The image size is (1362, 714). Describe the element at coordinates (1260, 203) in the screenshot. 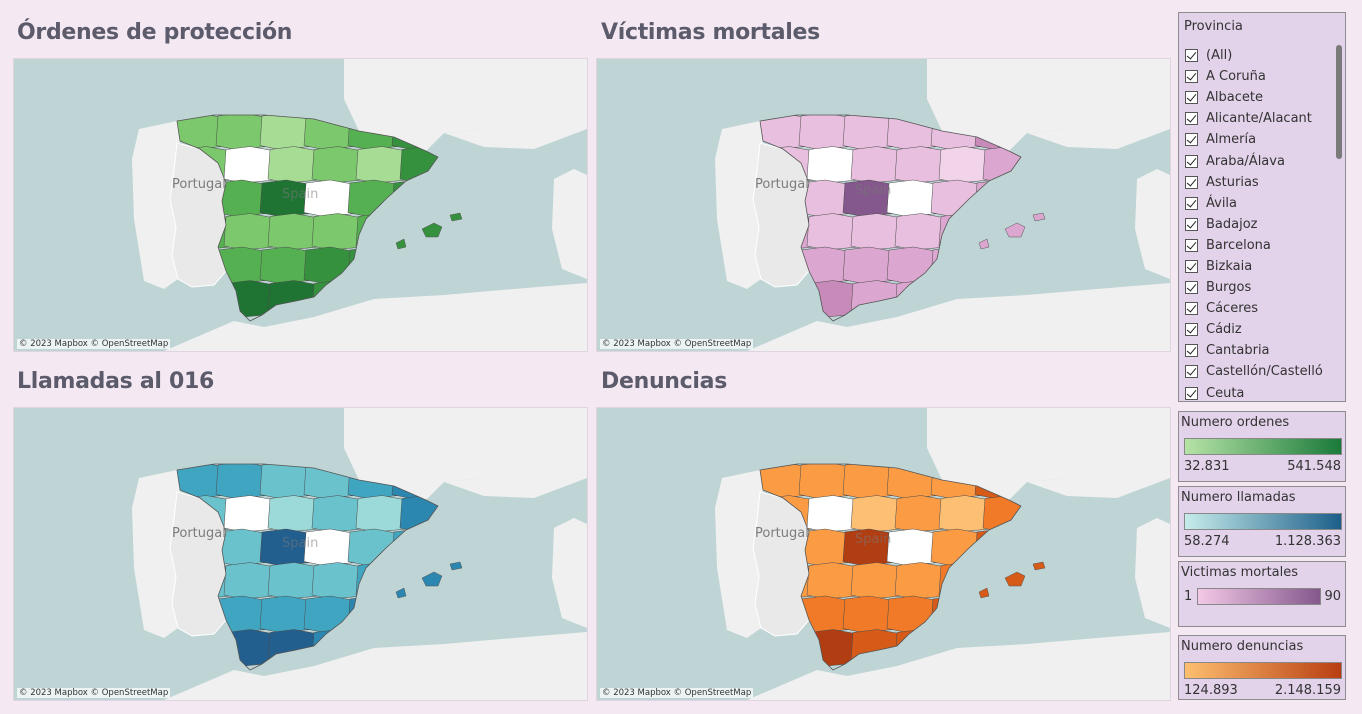

I see `filter-item: Ávila` at that location.